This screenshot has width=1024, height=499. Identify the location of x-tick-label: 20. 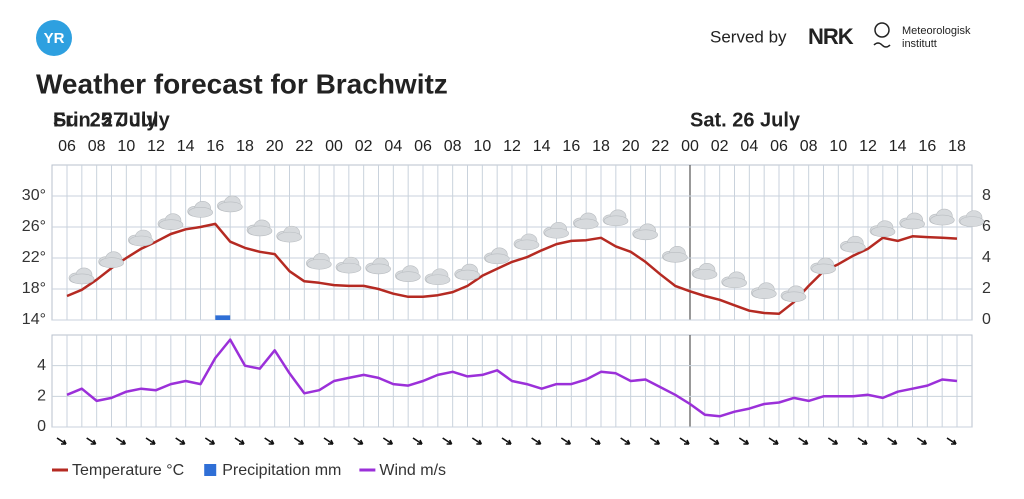
(275, 146).